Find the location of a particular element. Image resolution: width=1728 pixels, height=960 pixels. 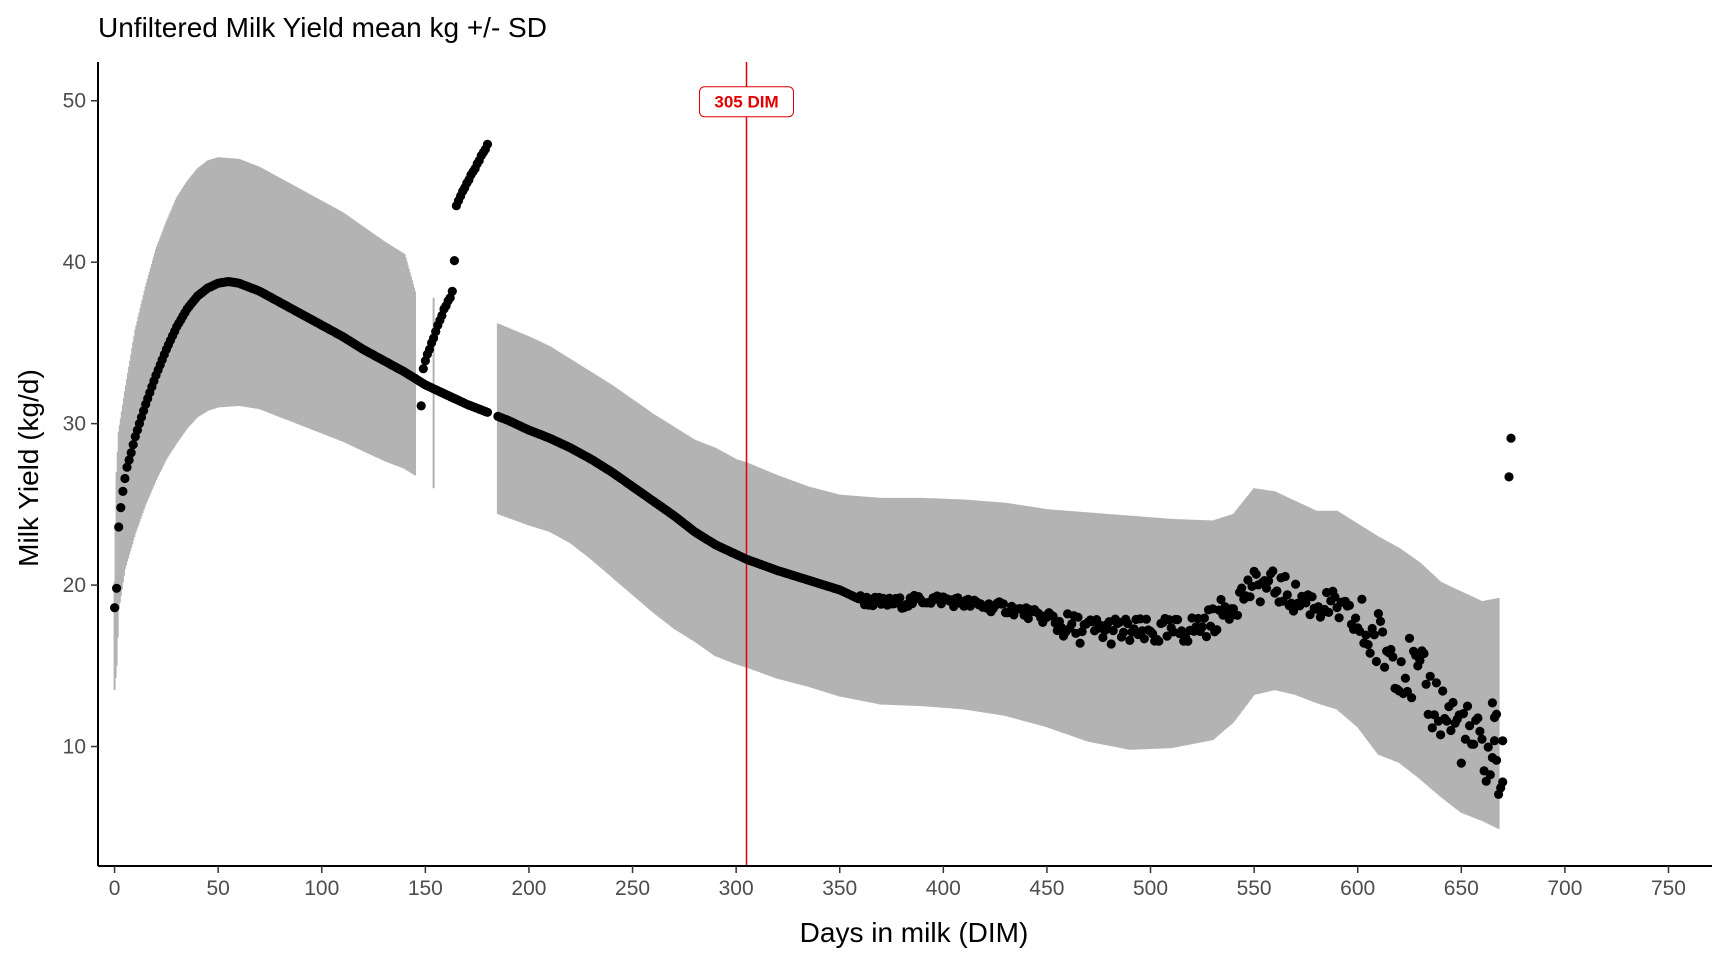

x-tick-label: 200 is located at coordinates (528, 888).